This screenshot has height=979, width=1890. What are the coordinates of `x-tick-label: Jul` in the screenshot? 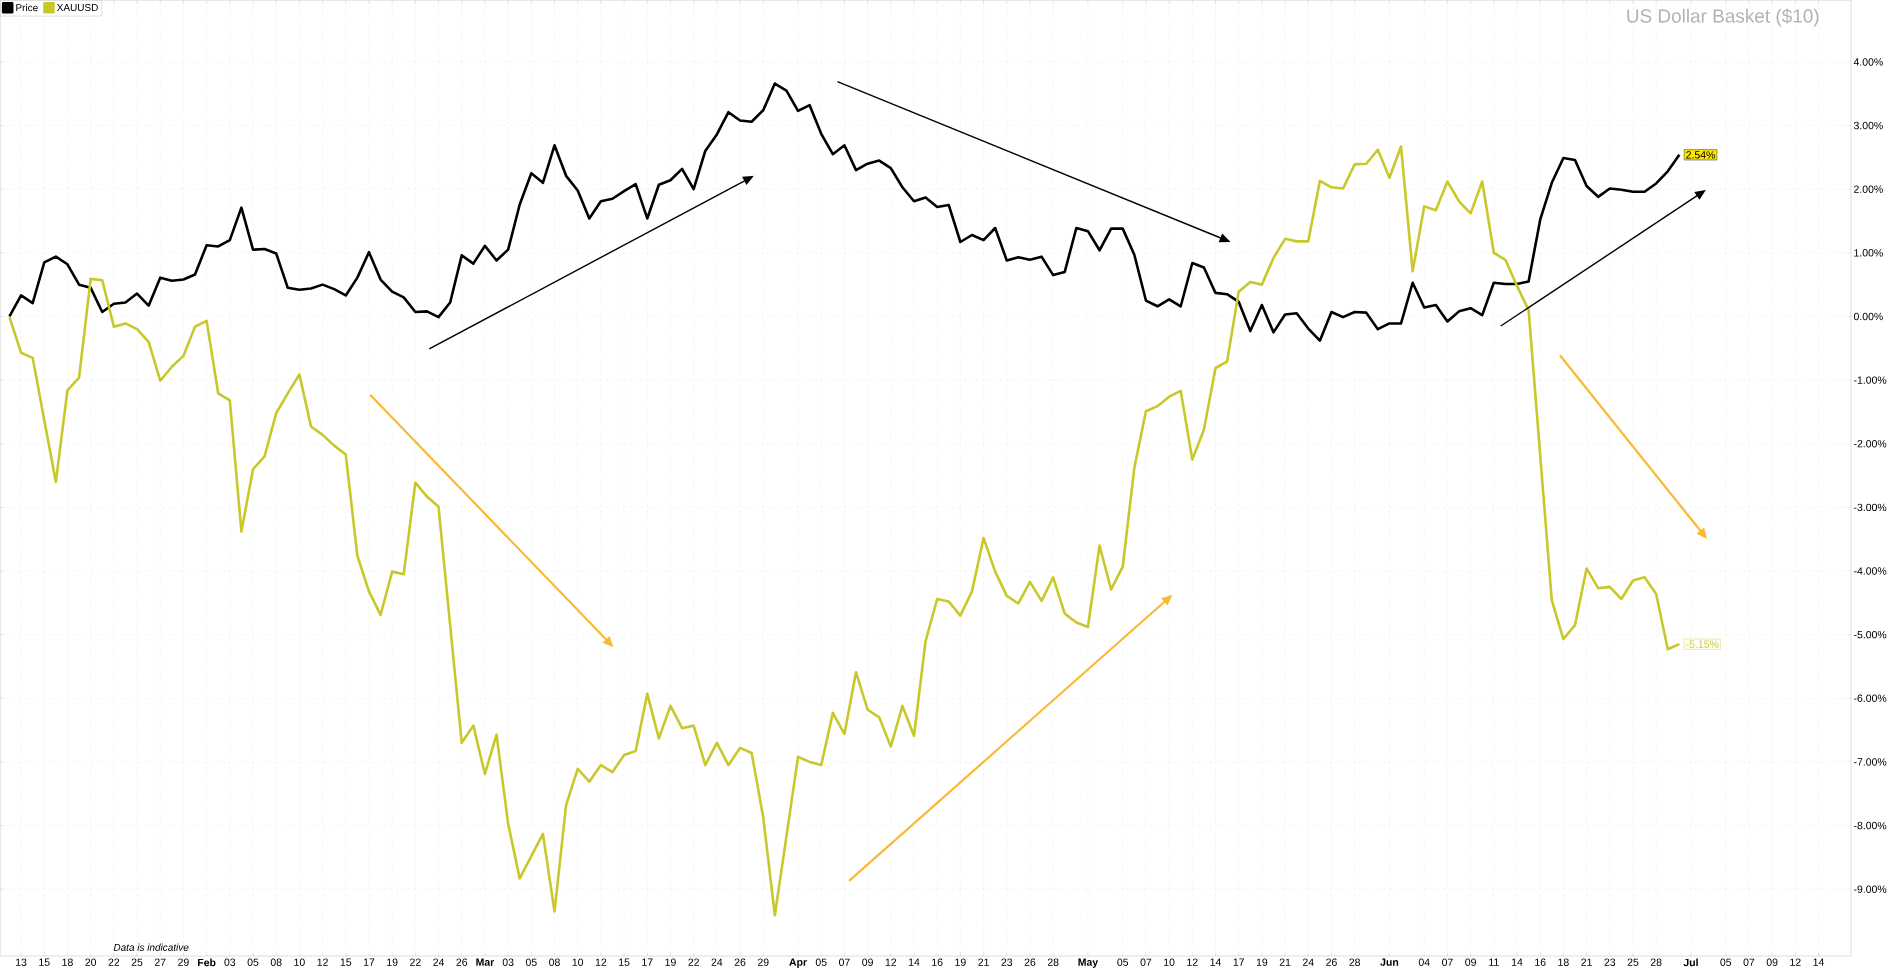 It's located at (1690, 962).